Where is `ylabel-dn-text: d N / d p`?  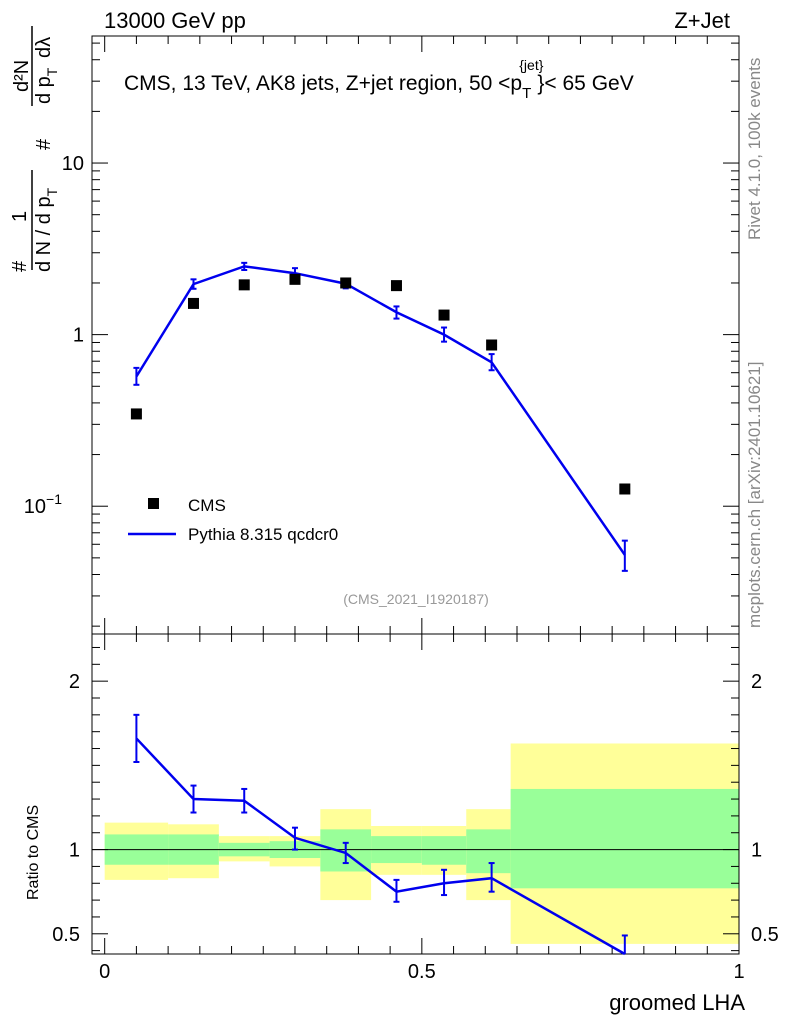 ylabel-dn-text: d N / d p is located at coordinates (44, 234).